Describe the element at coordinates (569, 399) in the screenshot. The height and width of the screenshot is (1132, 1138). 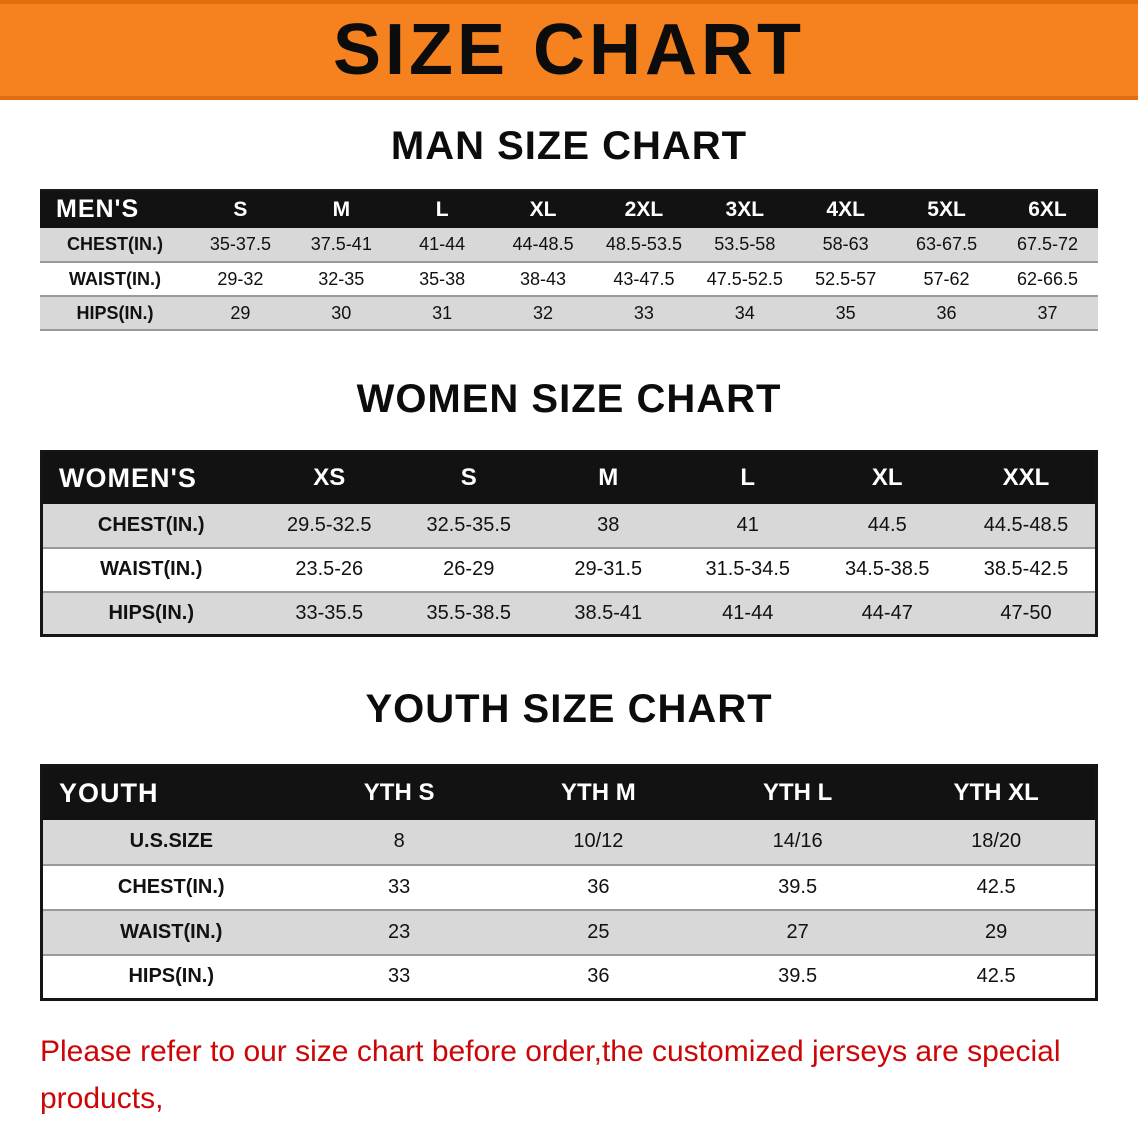
I see `women-section-heading: WOMEN SIZE CHART` at that location.